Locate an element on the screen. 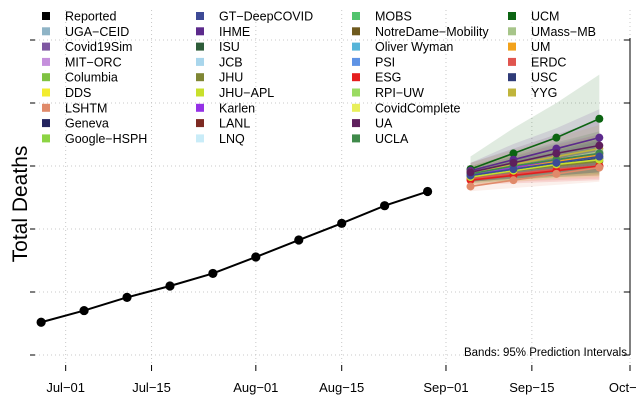 This screenshot has width=636, height=402. legend-label: Google−HSPH is located at coordinates (106, 139).